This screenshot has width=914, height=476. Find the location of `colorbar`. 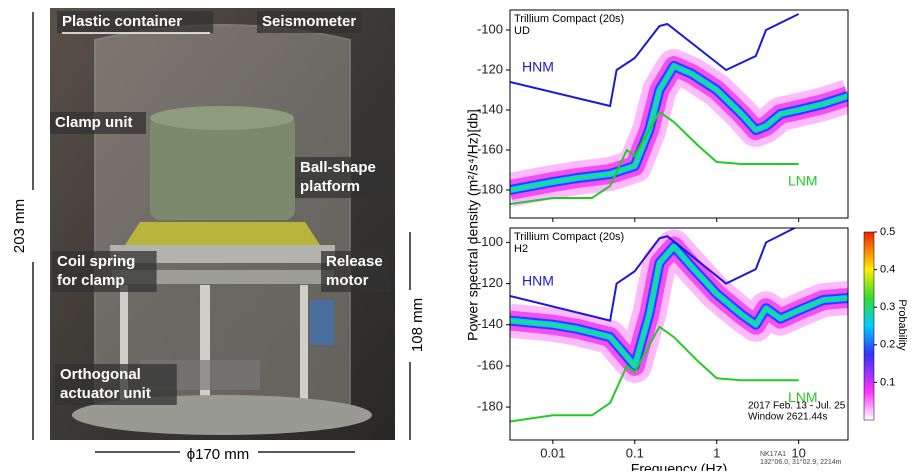

colorbar is located at coordinates (869, 326).